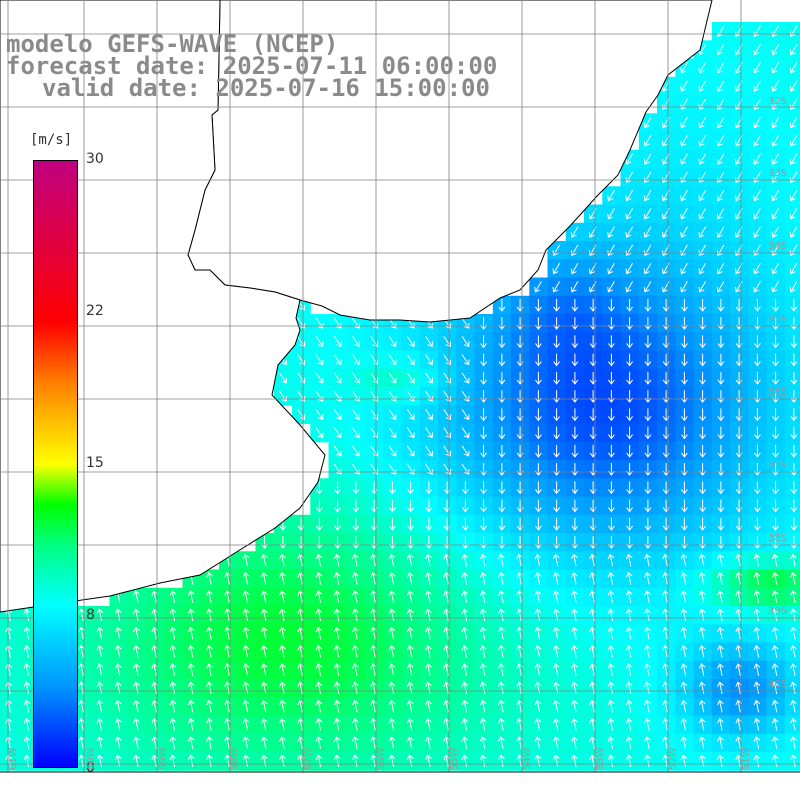  What do you see at coordinates (746, 758) in the screenshot?
I see `lon-label-51w: 51W` at bounding box center [746, 758].